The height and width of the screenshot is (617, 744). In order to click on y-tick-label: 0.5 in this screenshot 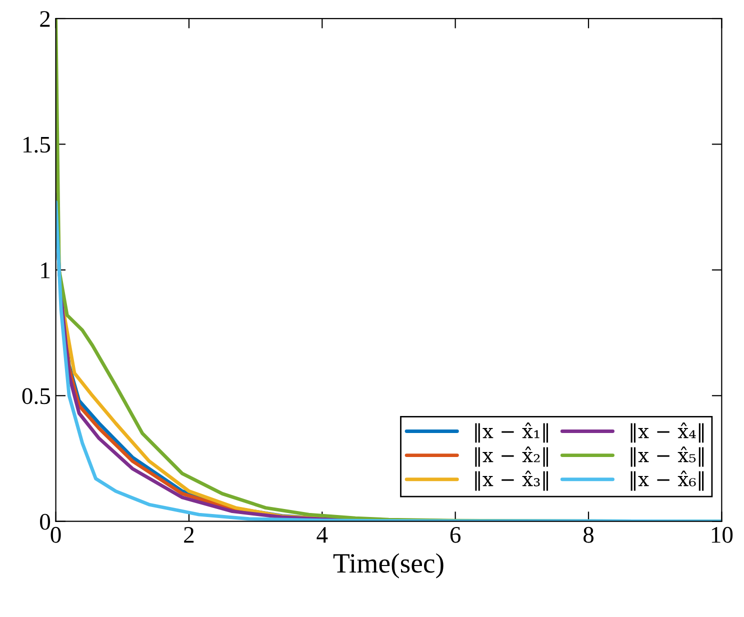, I will do `click(36, 396)`.